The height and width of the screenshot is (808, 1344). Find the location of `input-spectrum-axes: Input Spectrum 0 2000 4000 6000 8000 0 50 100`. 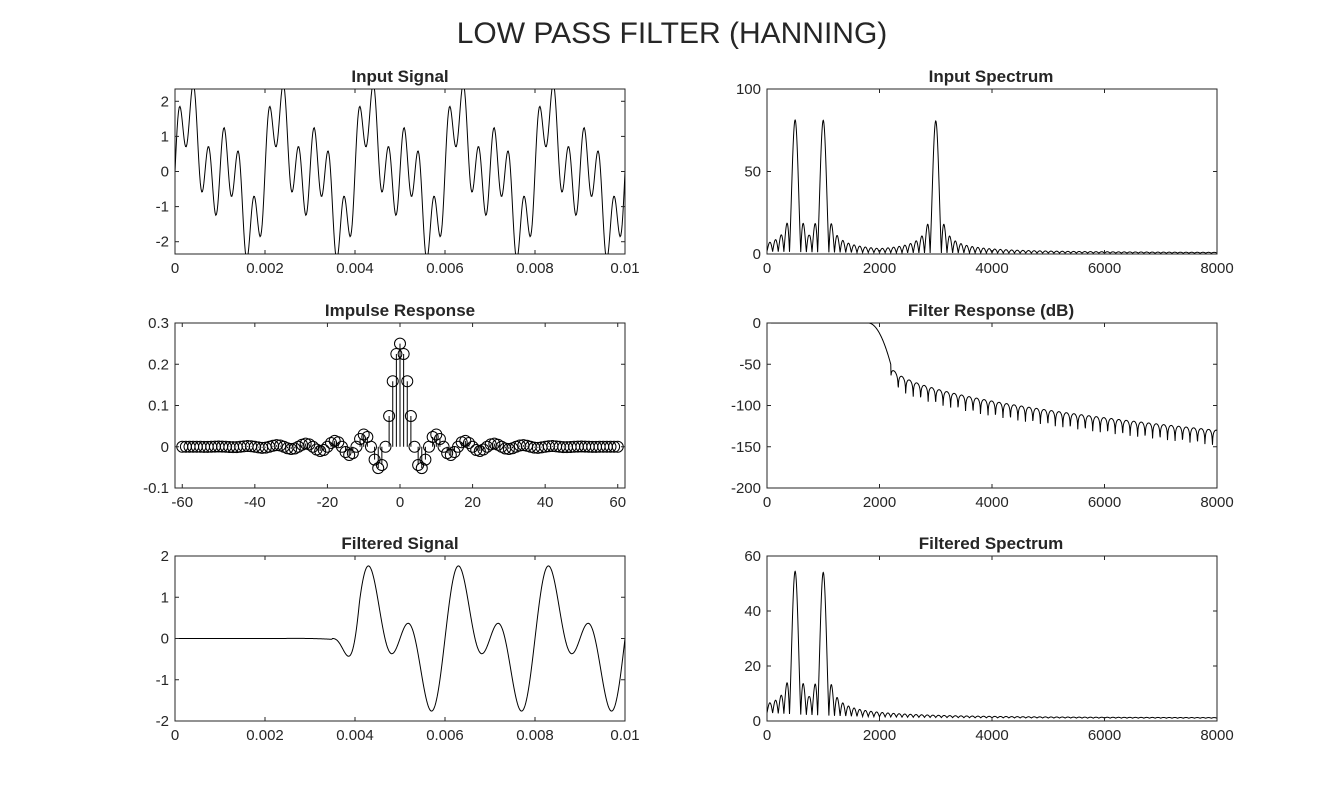

input-spectrum-axes: Input Spectrum 0 2000 4000 6000 8000 0 50 100 is located at coordinates (985, 172).